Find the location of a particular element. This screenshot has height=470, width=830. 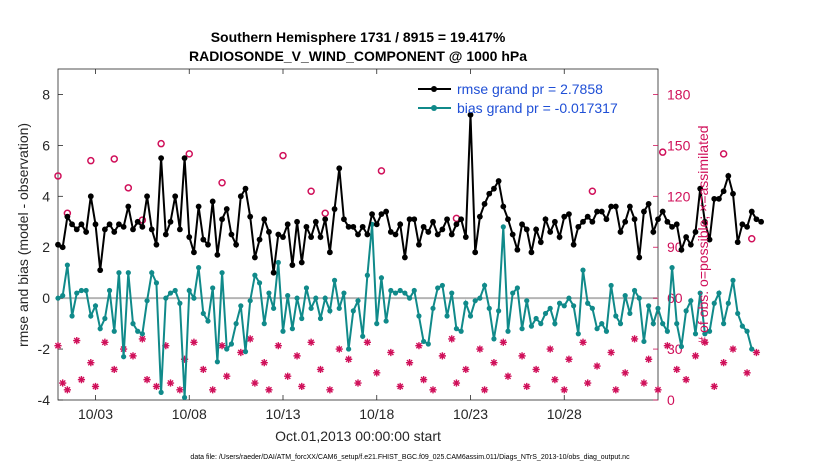

y-axis-left: -4 -2 0 2 4 6 8 is located at coordinates (50, 247).